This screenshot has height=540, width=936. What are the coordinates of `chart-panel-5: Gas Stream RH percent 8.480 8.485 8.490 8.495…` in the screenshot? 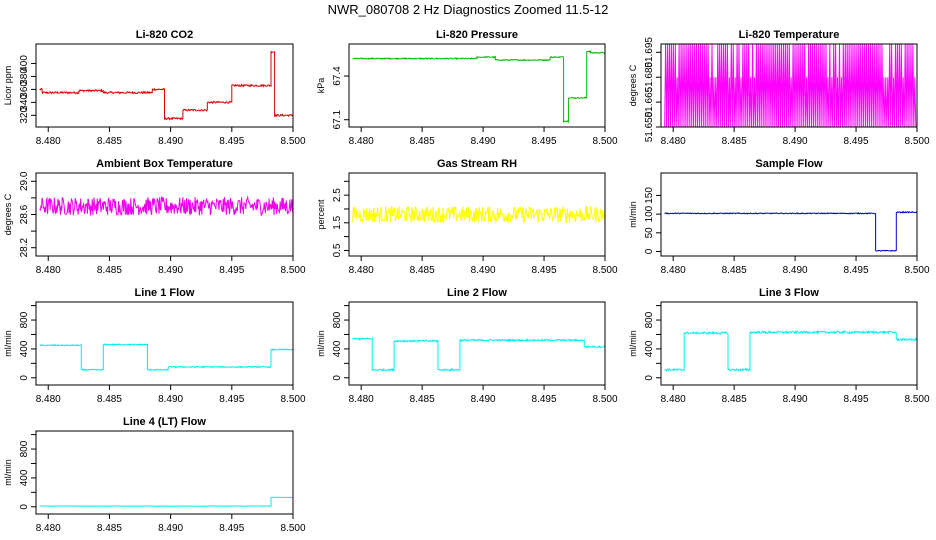 It's located at (467, 217).